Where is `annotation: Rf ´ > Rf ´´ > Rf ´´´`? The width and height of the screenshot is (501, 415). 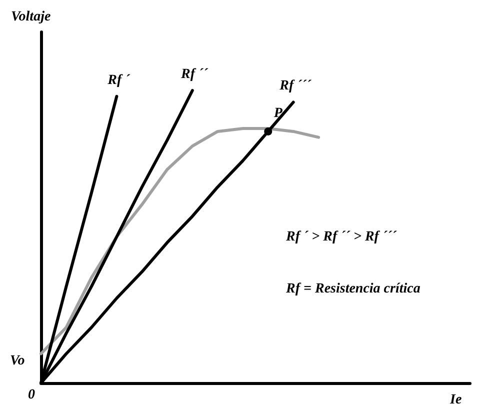
annotation: Rf ´ > Rf ´´ > Rf ´´´ is located at coordinates (341, 237).